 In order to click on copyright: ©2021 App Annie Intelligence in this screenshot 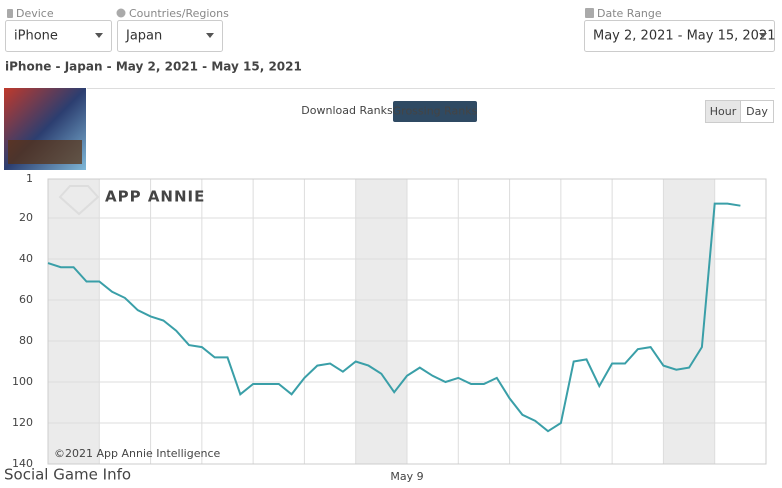, I will do `click(137, 453)`.